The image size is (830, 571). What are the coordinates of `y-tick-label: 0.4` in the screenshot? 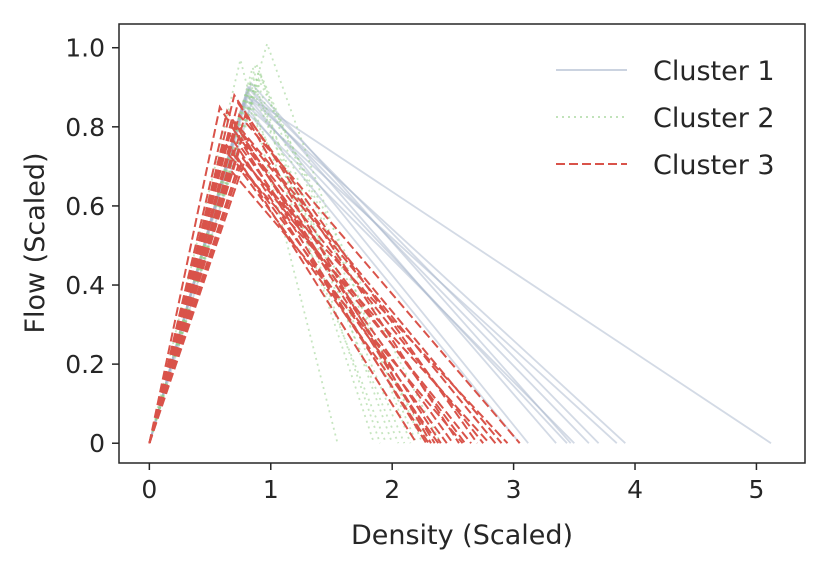 It's located at (85, 285).